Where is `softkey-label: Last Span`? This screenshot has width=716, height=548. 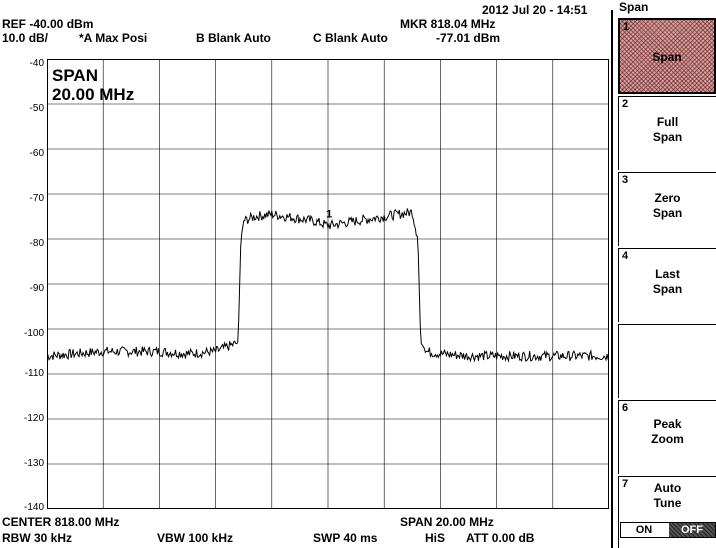
softkey-label: Last Span is located at coordinates (667, 281).